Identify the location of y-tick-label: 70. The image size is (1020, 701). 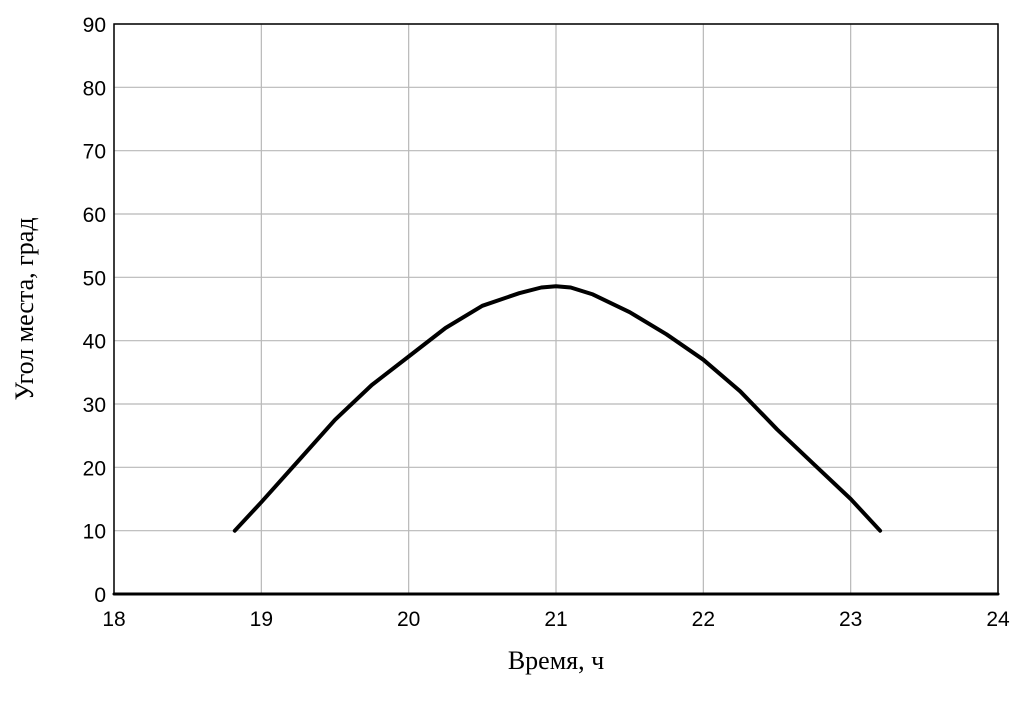
(94, 152).